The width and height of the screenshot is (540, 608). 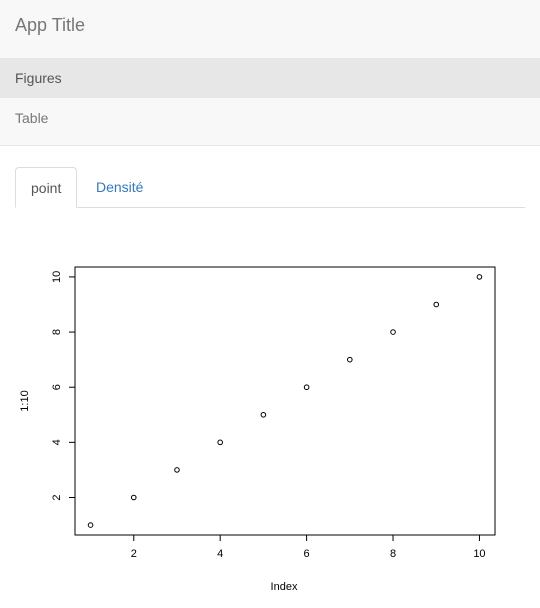 I want to click on nav-item-table: Table, so click(x=32, y=118).